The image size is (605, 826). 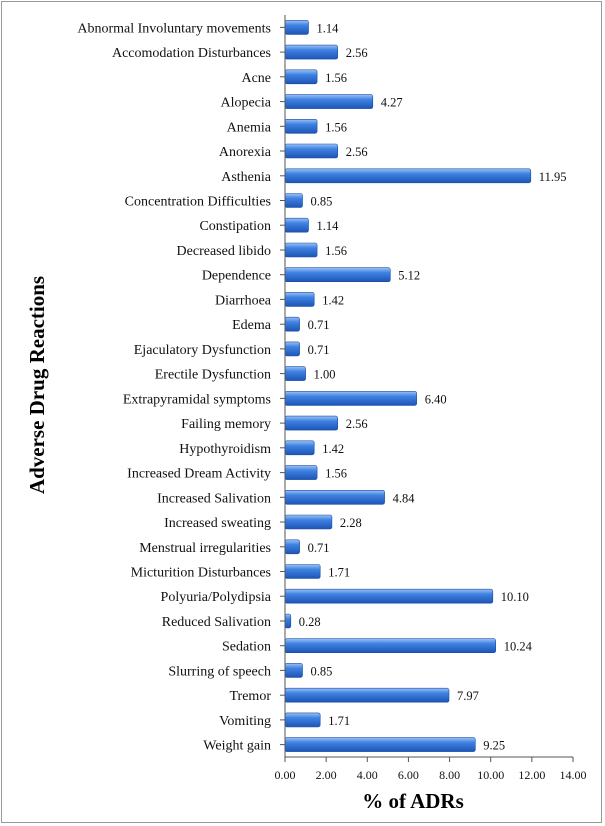 What do you see at coordinates (515, 597) in the screenshot?
I see `value-label: 10.10` at bounding box center [515, 597].